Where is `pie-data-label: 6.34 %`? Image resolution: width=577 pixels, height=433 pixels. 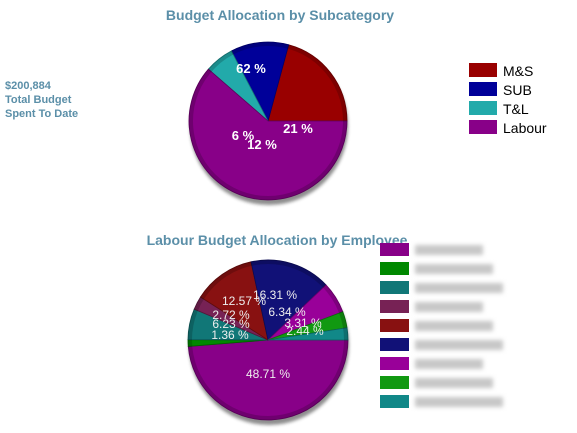
pie-data-label: 6.34 % is located at coordinates (287, 312).